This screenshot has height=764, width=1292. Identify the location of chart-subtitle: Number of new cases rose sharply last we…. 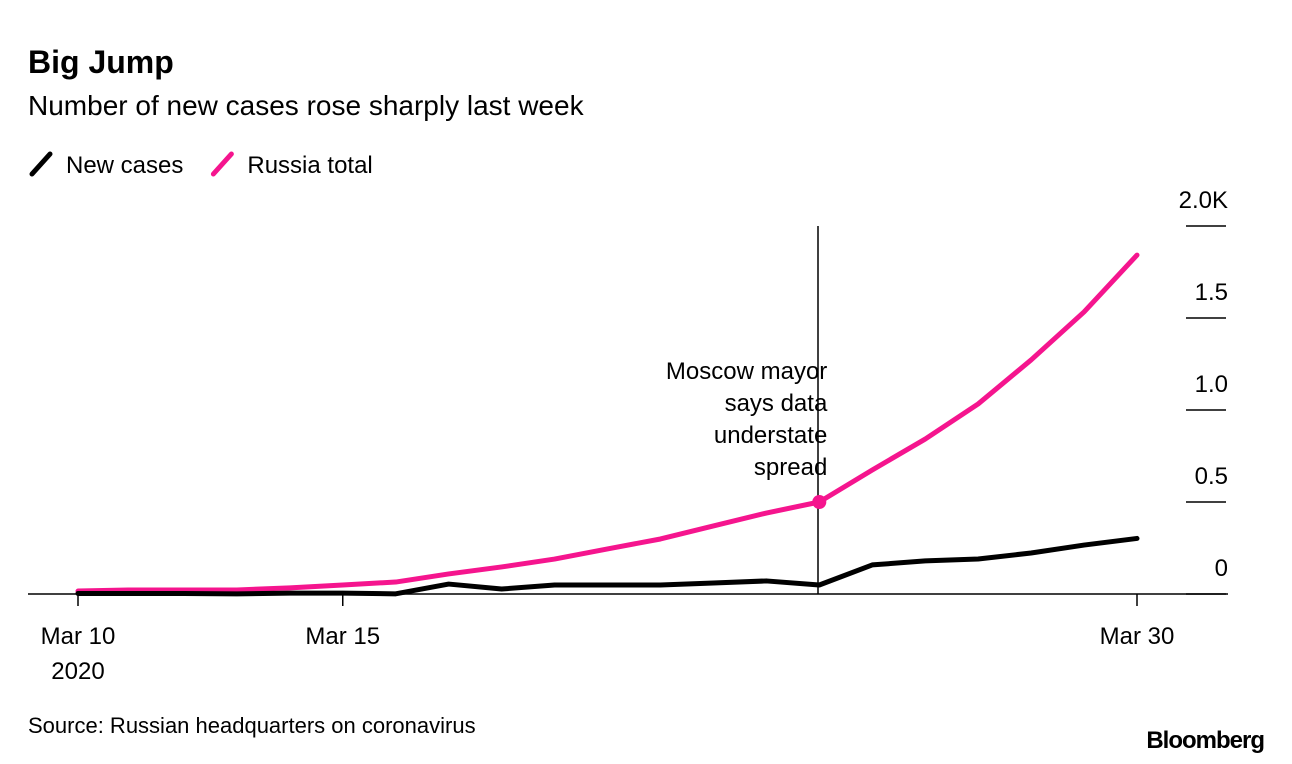
(306, 105).